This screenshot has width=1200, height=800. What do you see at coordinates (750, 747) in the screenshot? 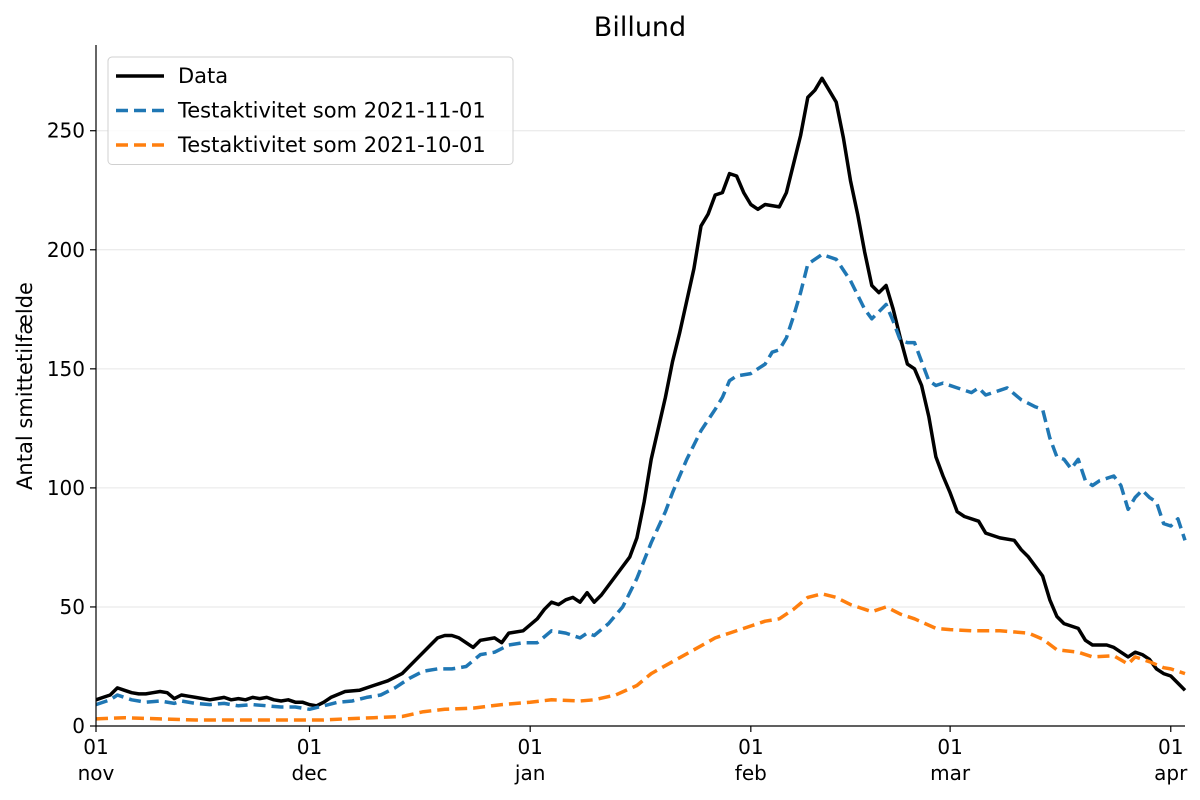
I see `x-tick-day-3: 01` at bounding box center [750, 747].